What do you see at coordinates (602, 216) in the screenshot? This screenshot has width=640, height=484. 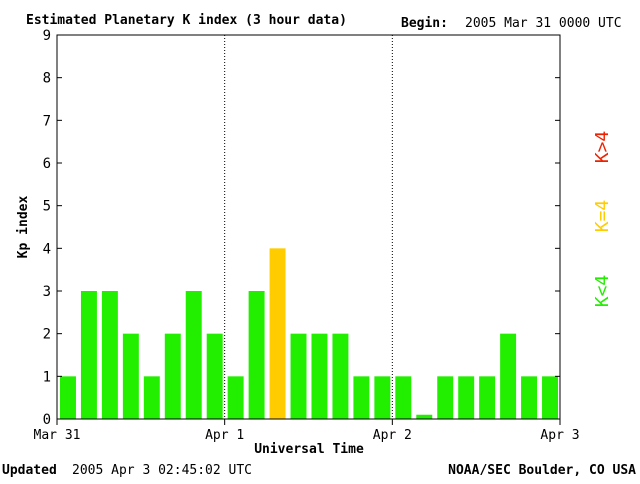 I see `legend-equal: K=4` at bounding box center [602, 216].